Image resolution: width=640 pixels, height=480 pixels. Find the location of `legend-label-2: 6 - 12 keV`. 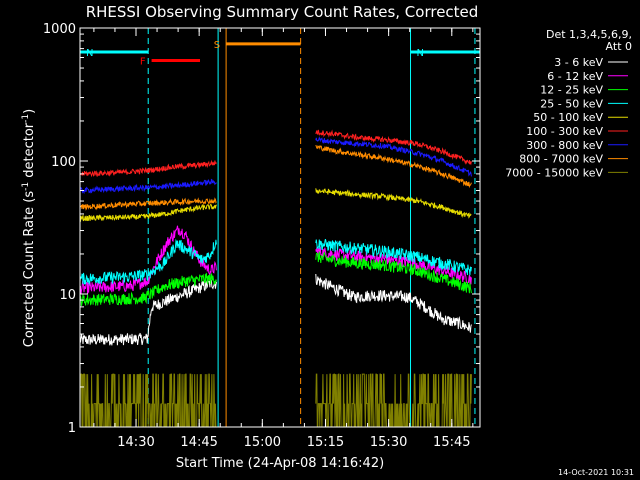

legend-label-2: 6 - 12 keV is located at coordinates (575, 76).